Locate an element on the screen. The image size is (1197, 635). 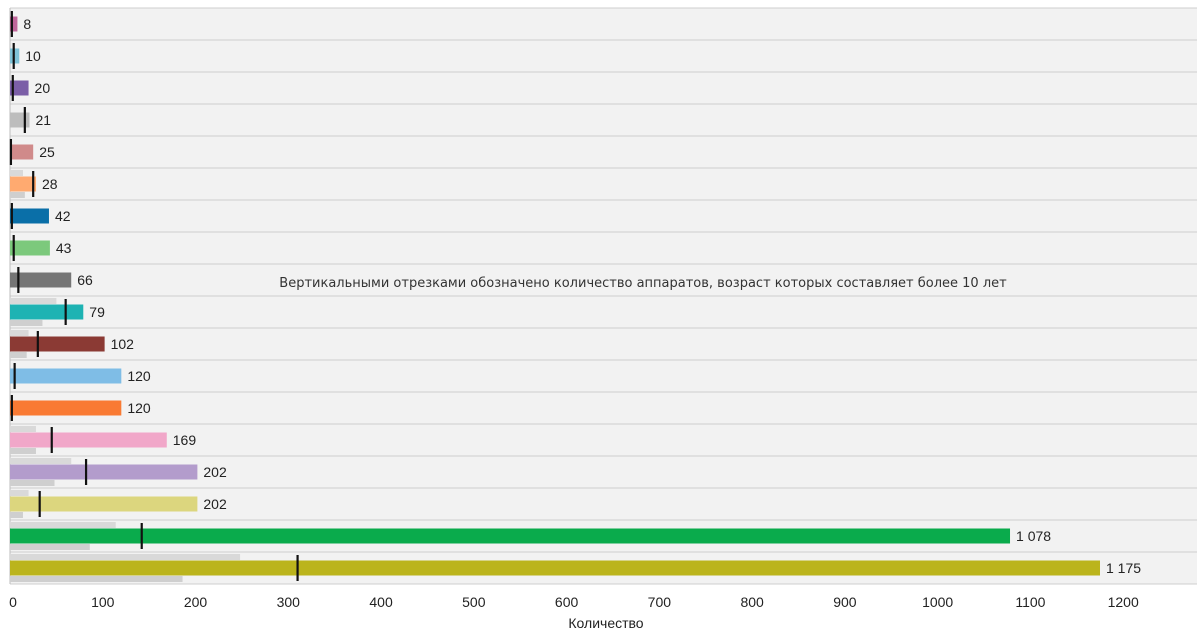
x-tick-label: 300 is located at coordinates (289, 602).